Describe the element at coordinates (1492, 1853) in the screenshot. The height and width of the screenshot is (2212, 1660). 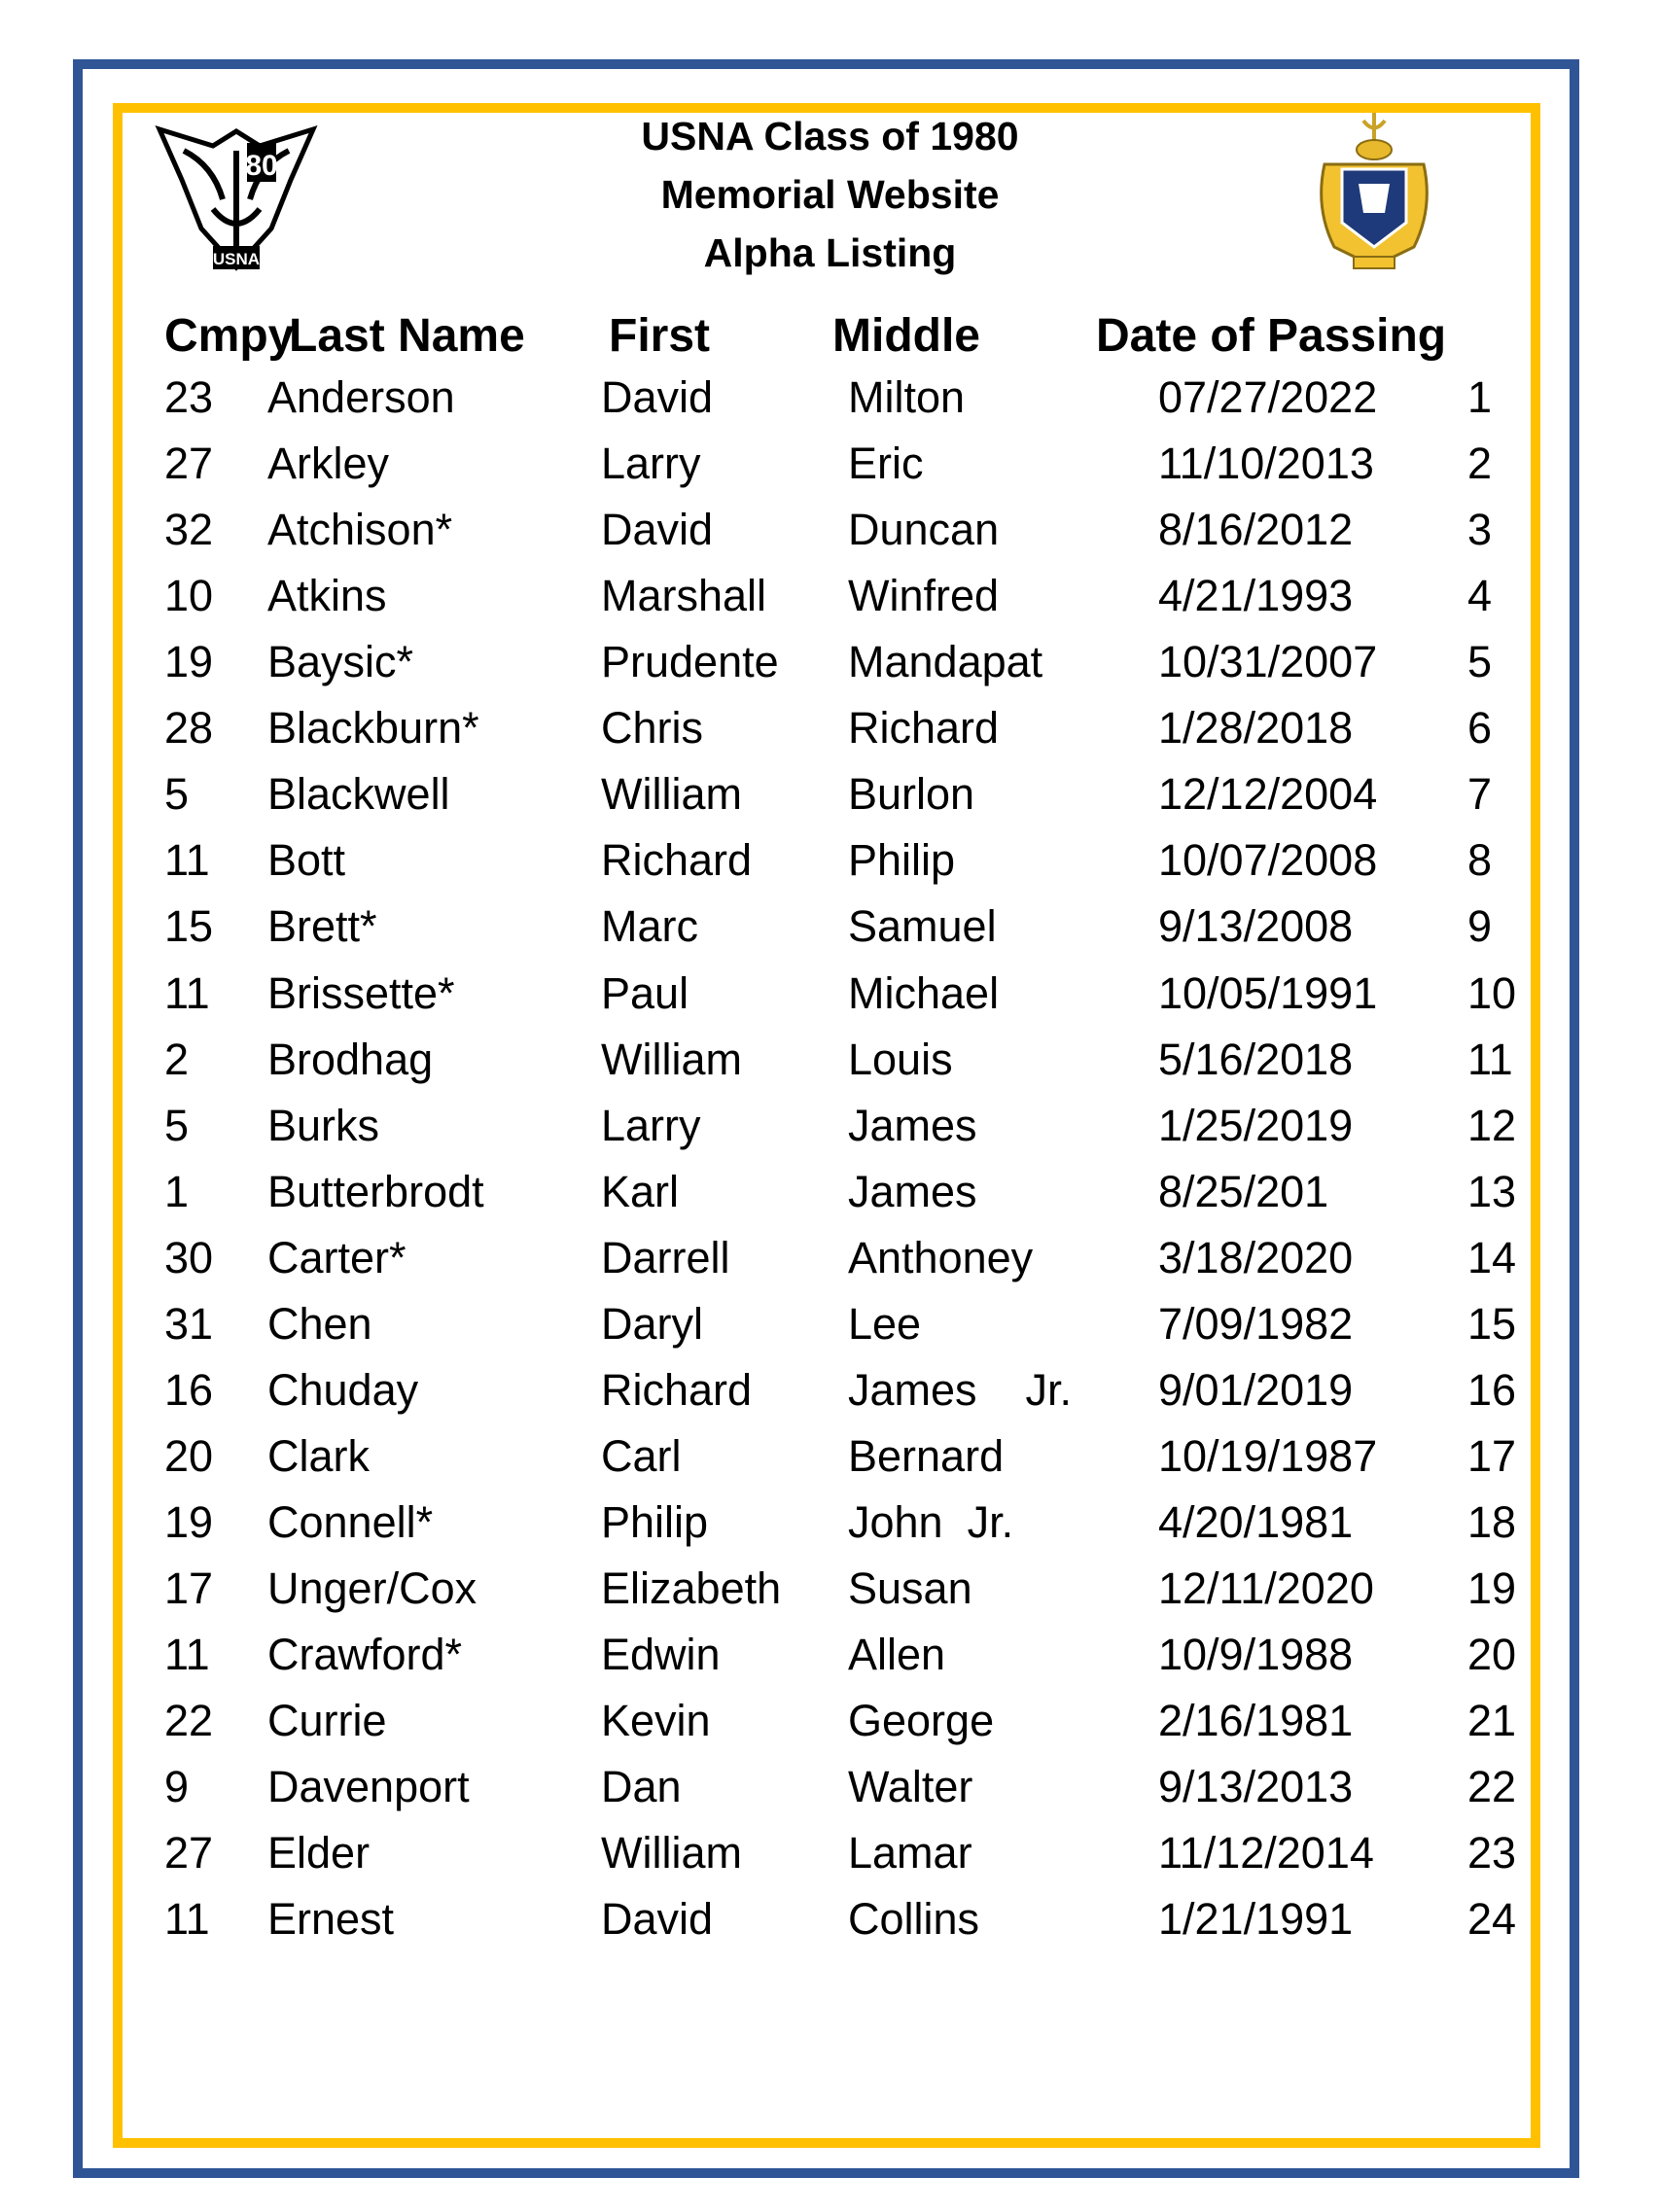
I see `row-number-cell: 23` at that location.